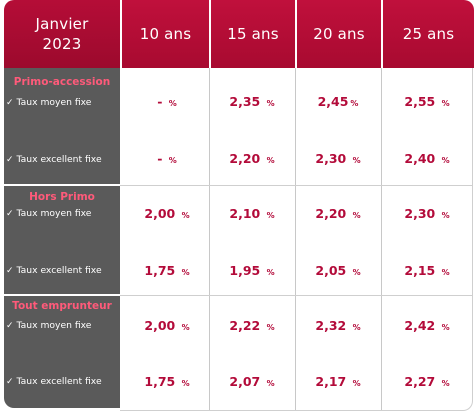  Describe the element at coordinates (62, 24) in the screenshot. I see `header-month: Janvier` at that location.